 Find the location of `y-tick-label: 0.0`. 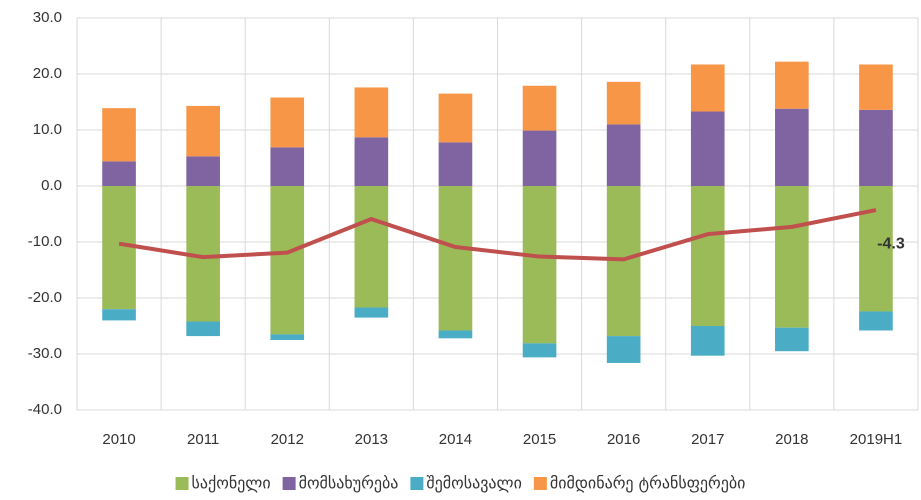

y-tick-label: 0.0 is located at coordinates (51, 185).